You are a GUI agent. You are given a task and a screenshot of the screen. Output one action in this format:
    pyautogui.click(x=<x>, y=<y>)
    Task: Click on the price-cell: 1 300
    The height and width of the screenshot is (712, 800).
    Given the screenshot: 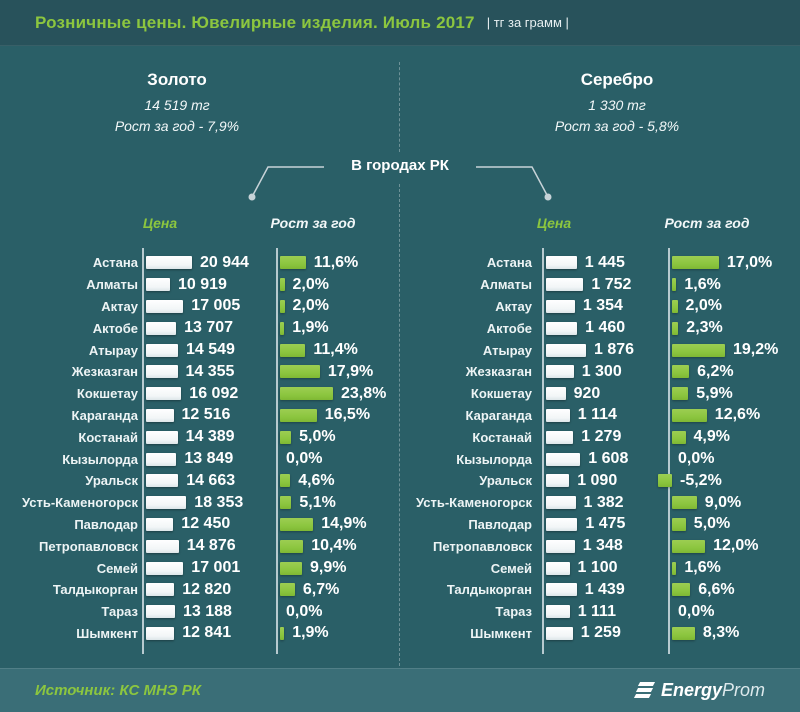 What is the action you would take?
    pyautogui.click(x=584, y=372)
    